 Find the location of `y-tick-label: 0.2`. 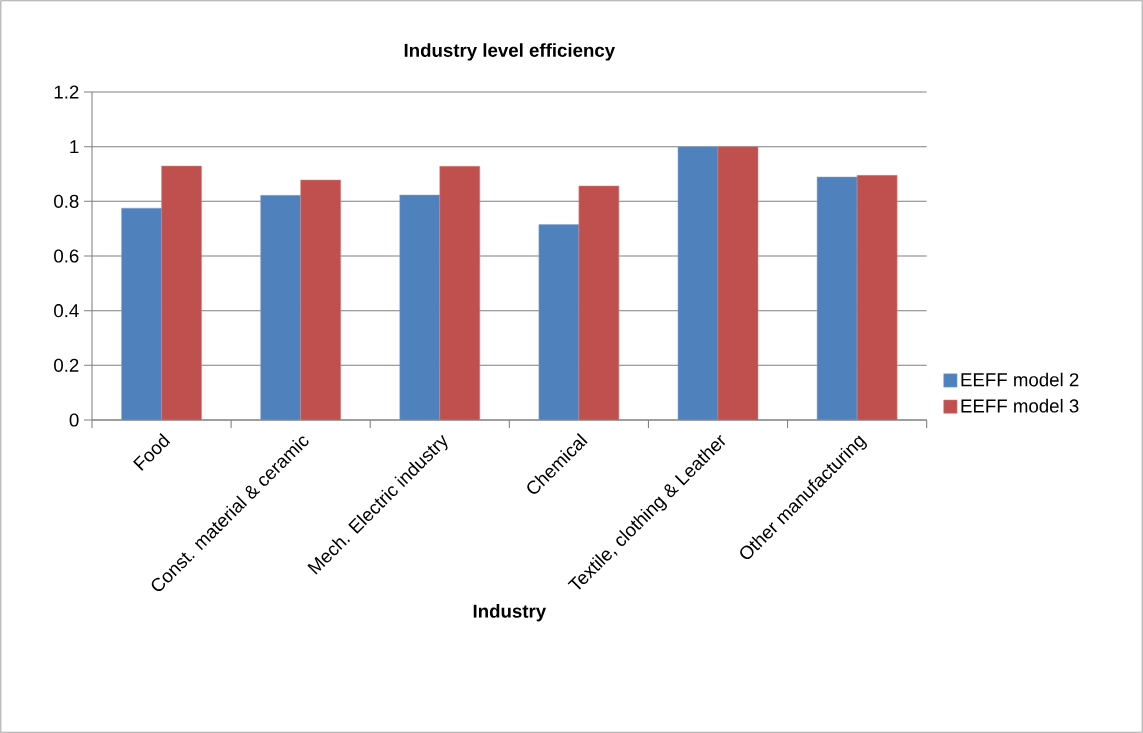

y-tick-label: 0.2 is located at coordinates (66, 365).